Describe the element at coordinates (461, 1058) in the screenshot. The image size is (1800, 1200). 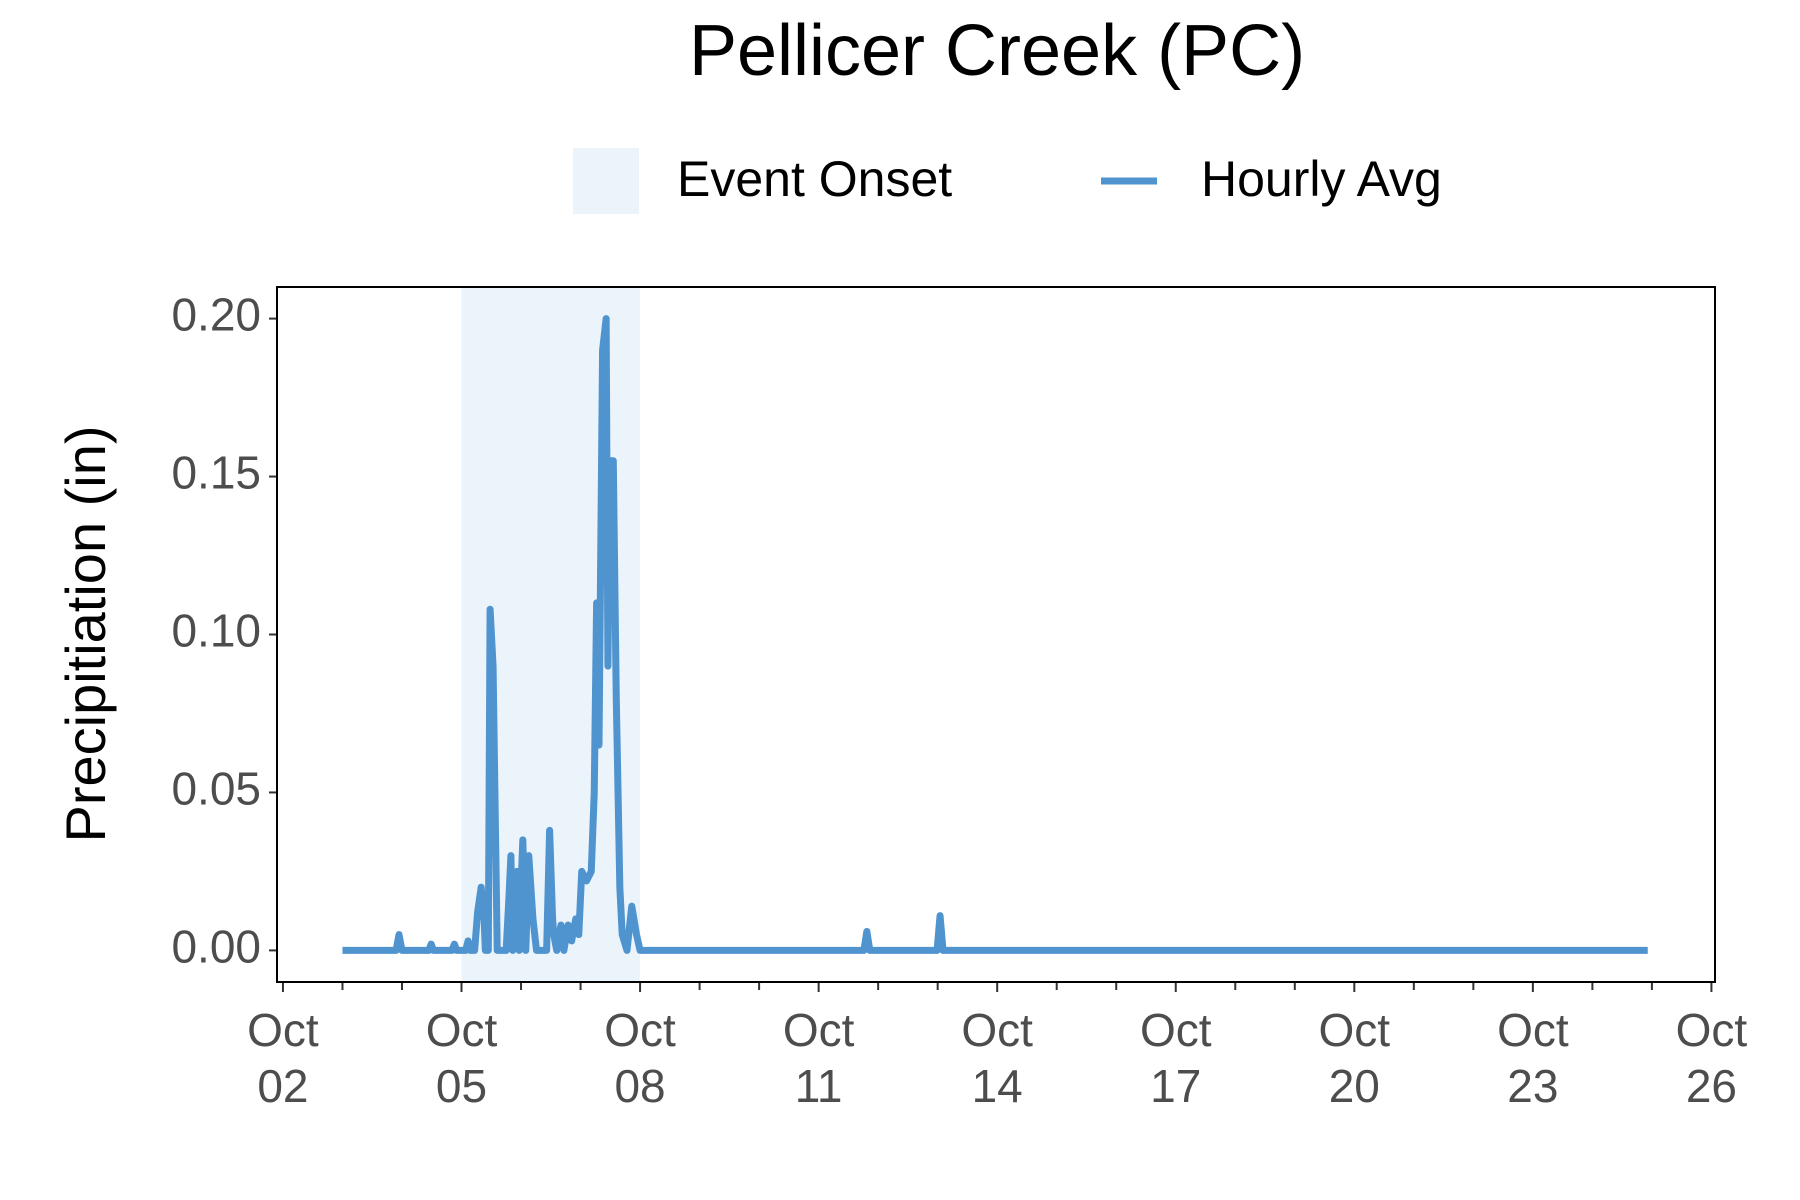
I see `x-tick-label: Oct 05` at that location.